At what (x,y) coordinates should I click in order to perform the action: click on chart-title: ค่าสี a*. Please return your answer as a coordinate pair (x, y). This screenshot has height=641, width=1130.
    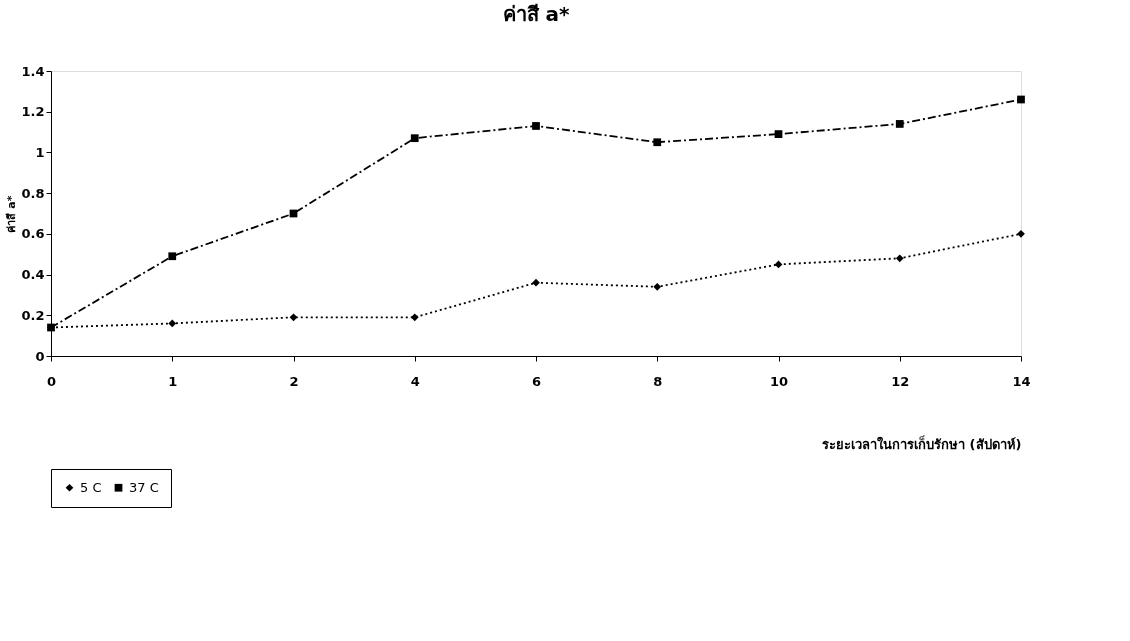
    Looking at the image, I should click on (536, 14).